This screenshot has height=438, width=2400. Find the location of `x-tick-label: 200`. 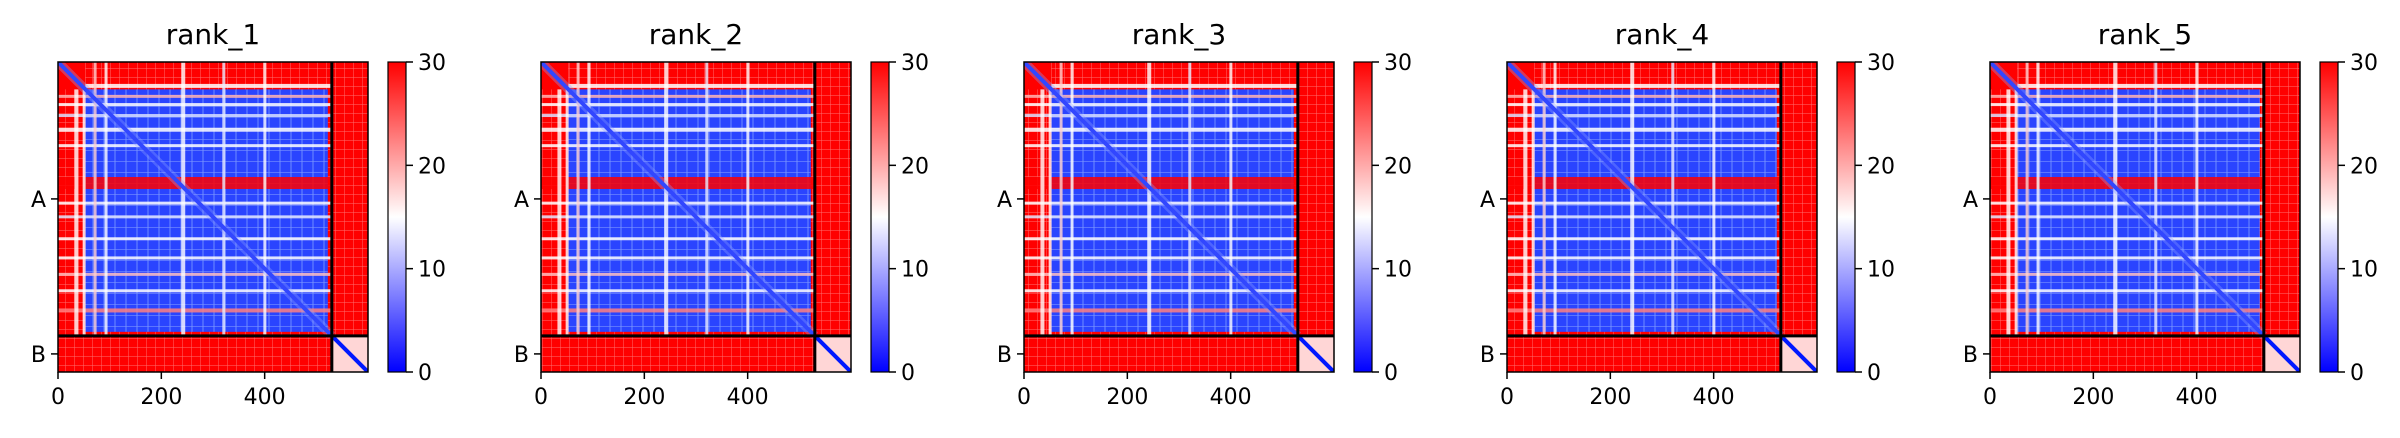

x-tick-label: 200 is located at coordinates (1610, 397).